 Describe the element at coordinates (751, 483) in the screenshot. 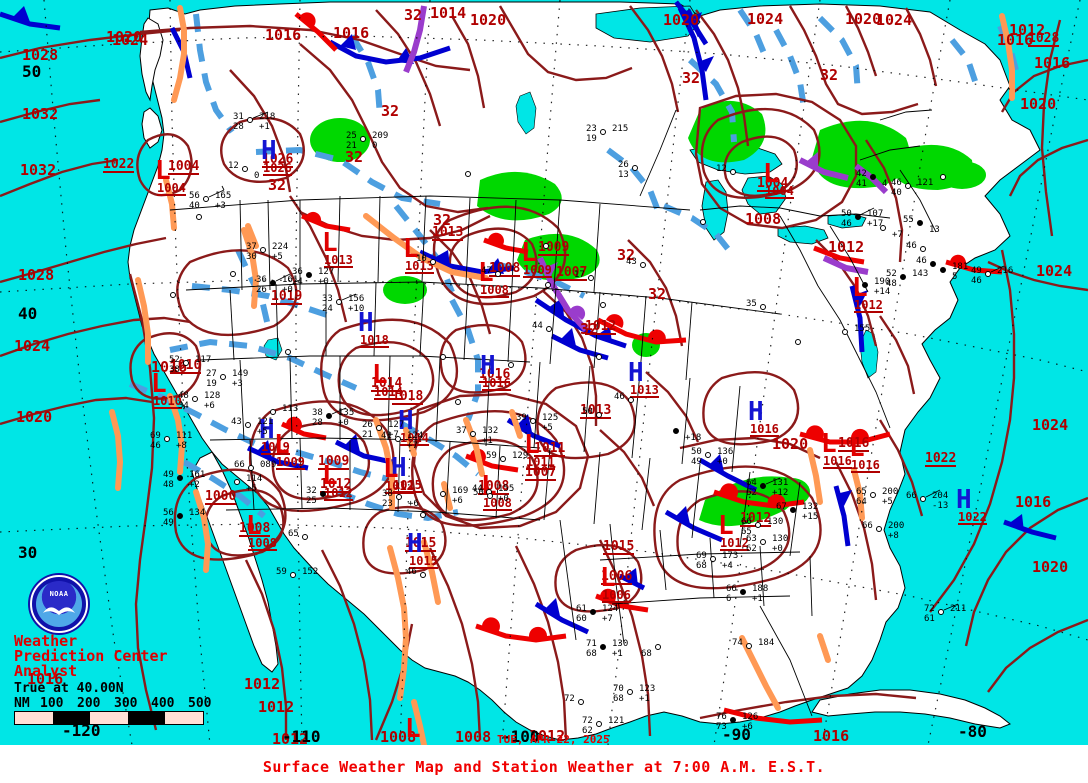

I see `station-temperature: 64` at that location.